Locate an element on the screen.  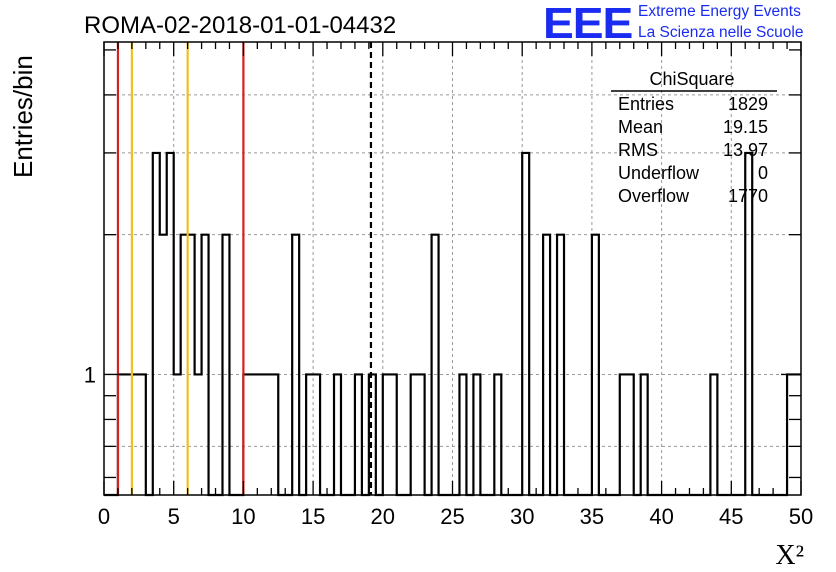
stats-value: 1829 is located at coordinates (748, 104).